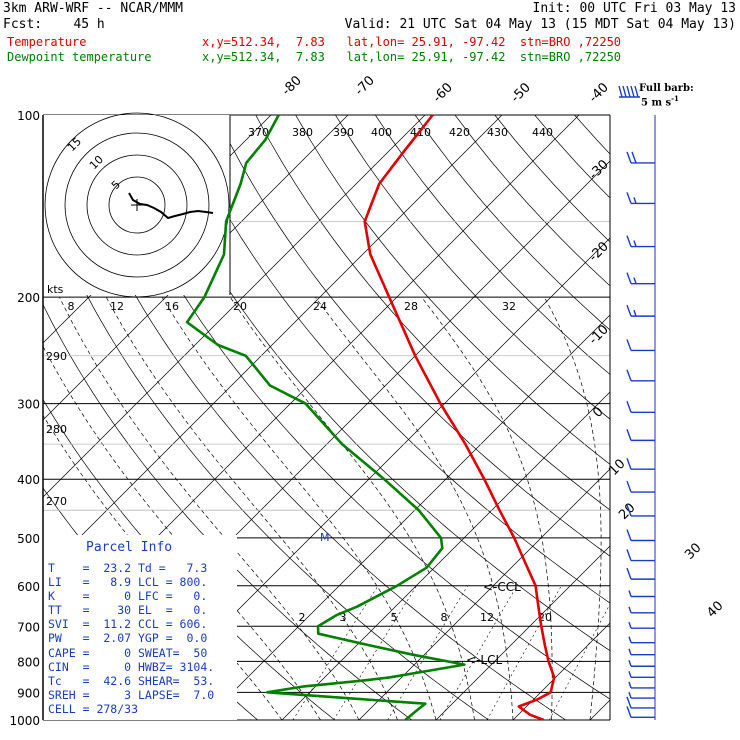 The width and height of the screenshot is (740, 740). What do you see at coordinates (420, 599) in the screenshot?
I see `annotations: <-CCL <-LCL M` at bounding box center [420, 599].